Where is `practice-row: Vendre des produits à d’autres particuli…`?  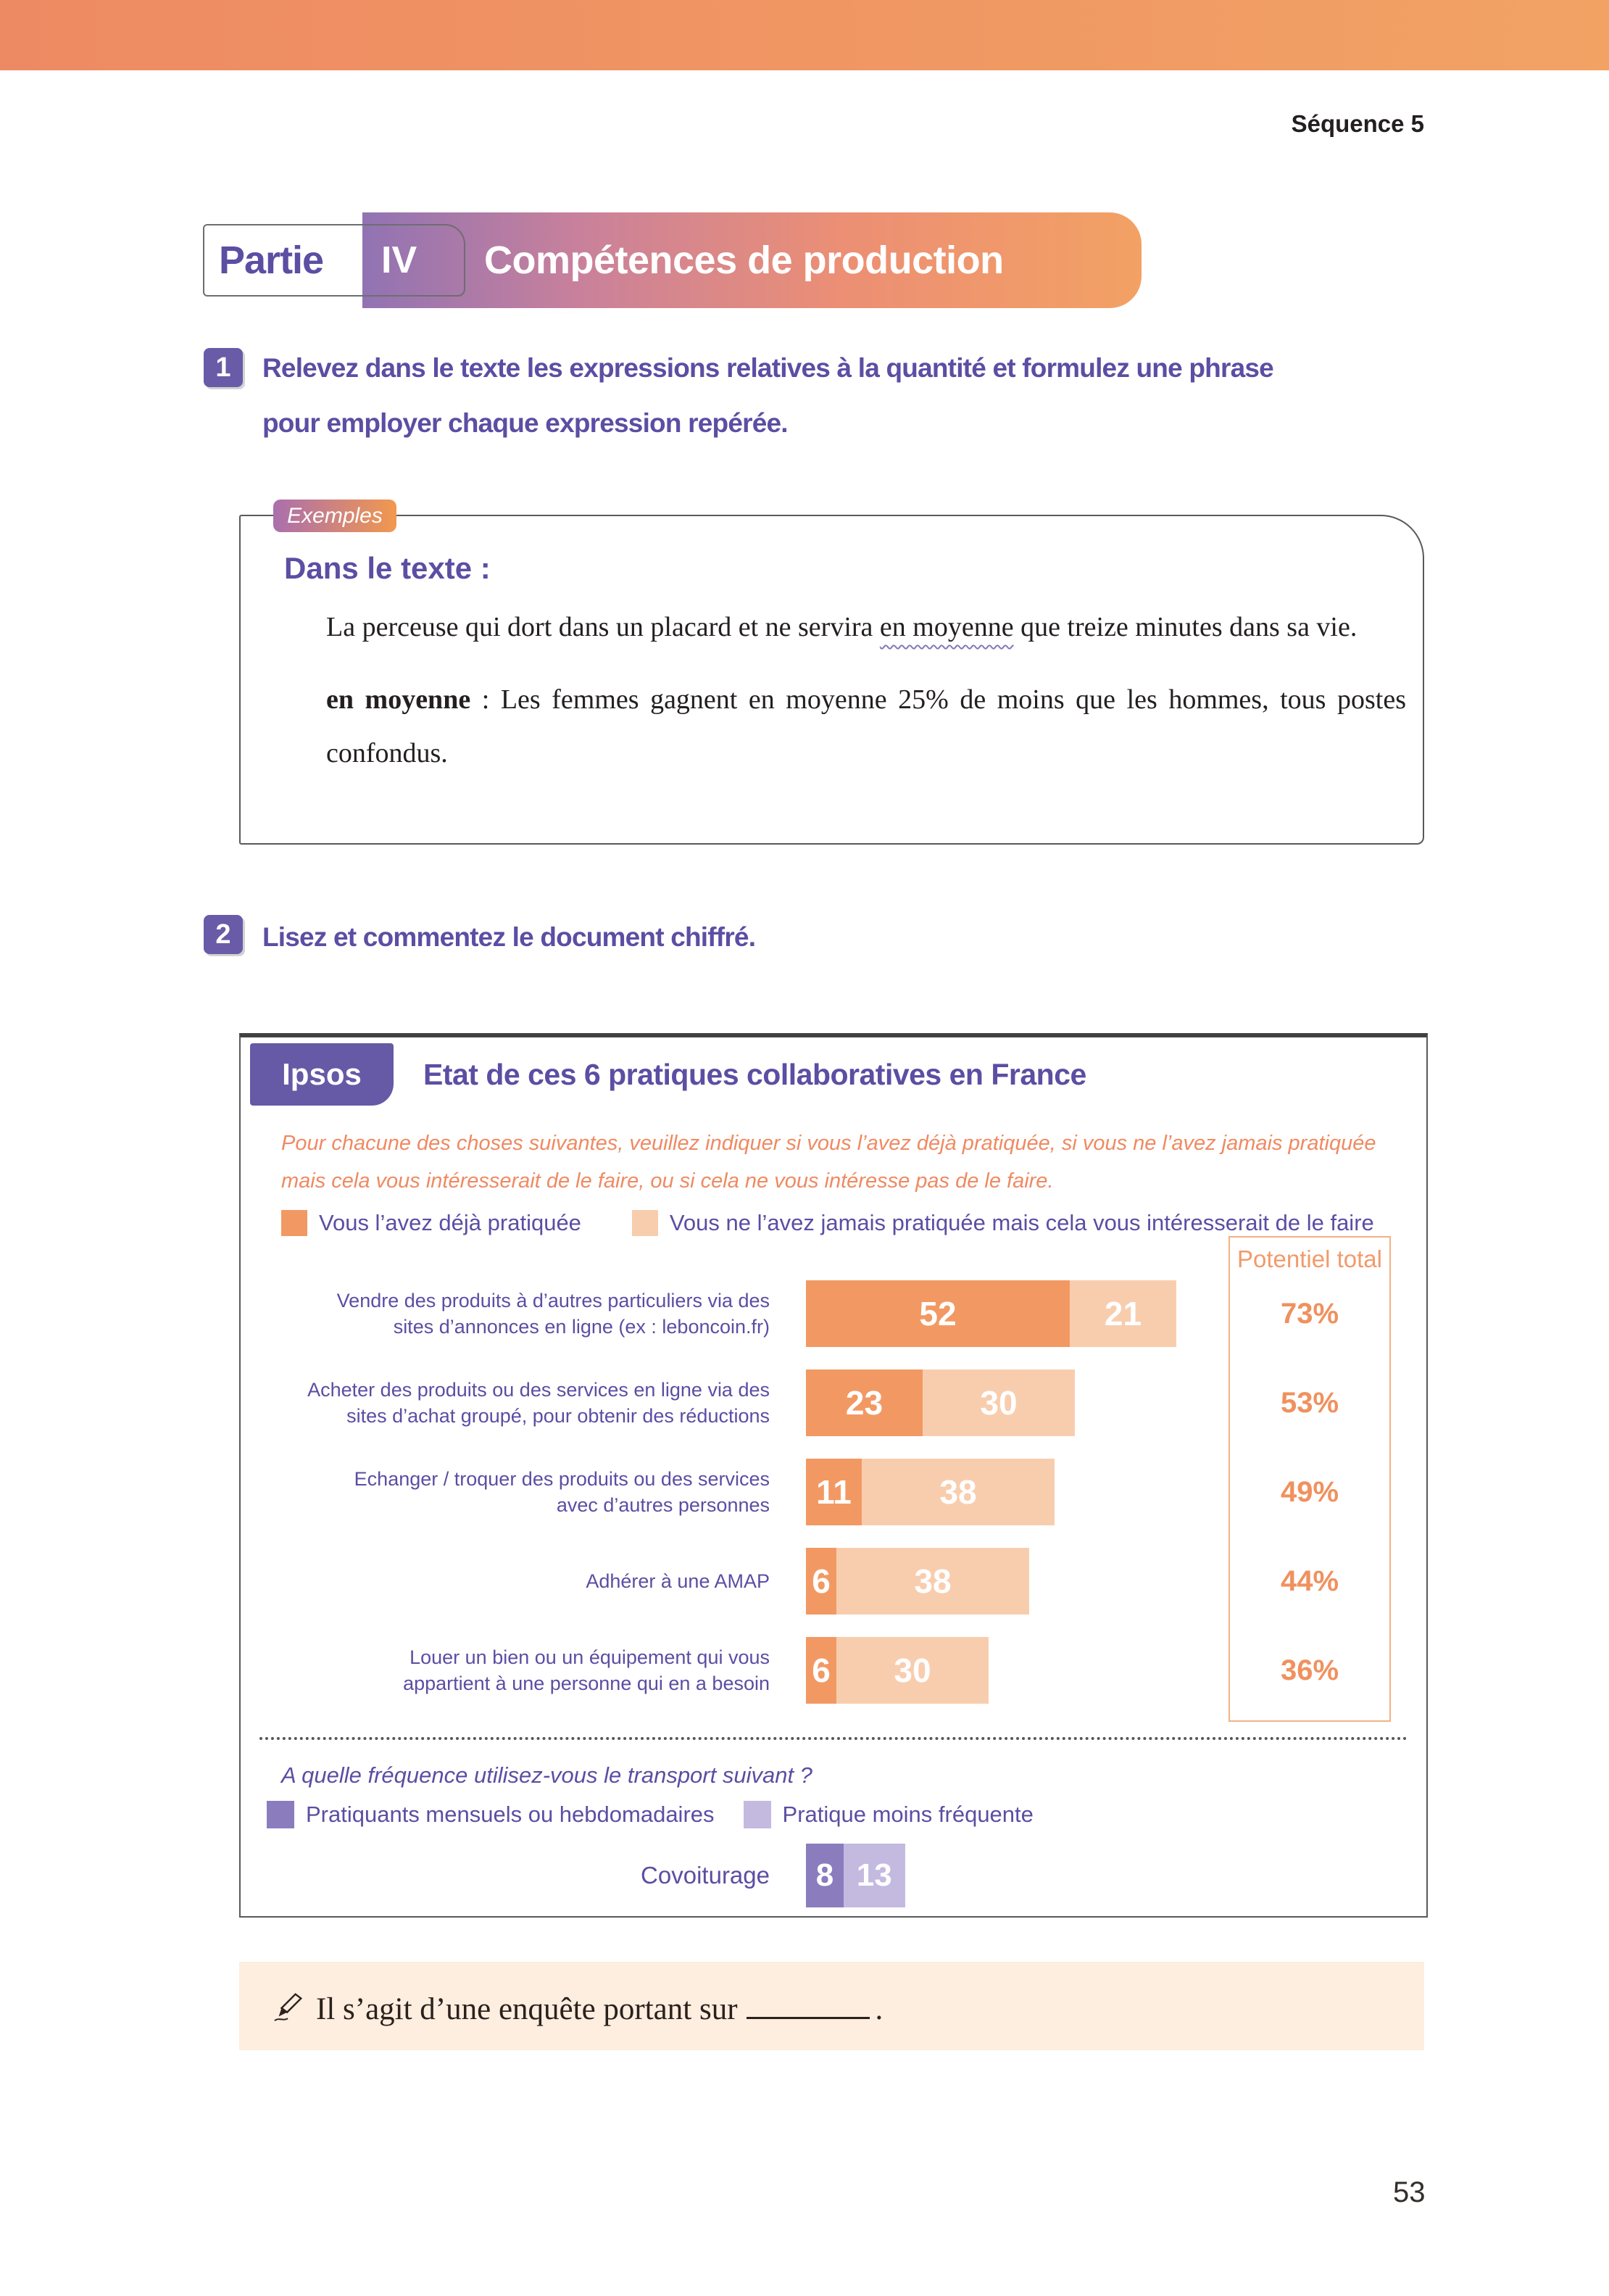 practice-row: Vendre des produits à d’autres particuli… is located at coordinates (708, 1313).